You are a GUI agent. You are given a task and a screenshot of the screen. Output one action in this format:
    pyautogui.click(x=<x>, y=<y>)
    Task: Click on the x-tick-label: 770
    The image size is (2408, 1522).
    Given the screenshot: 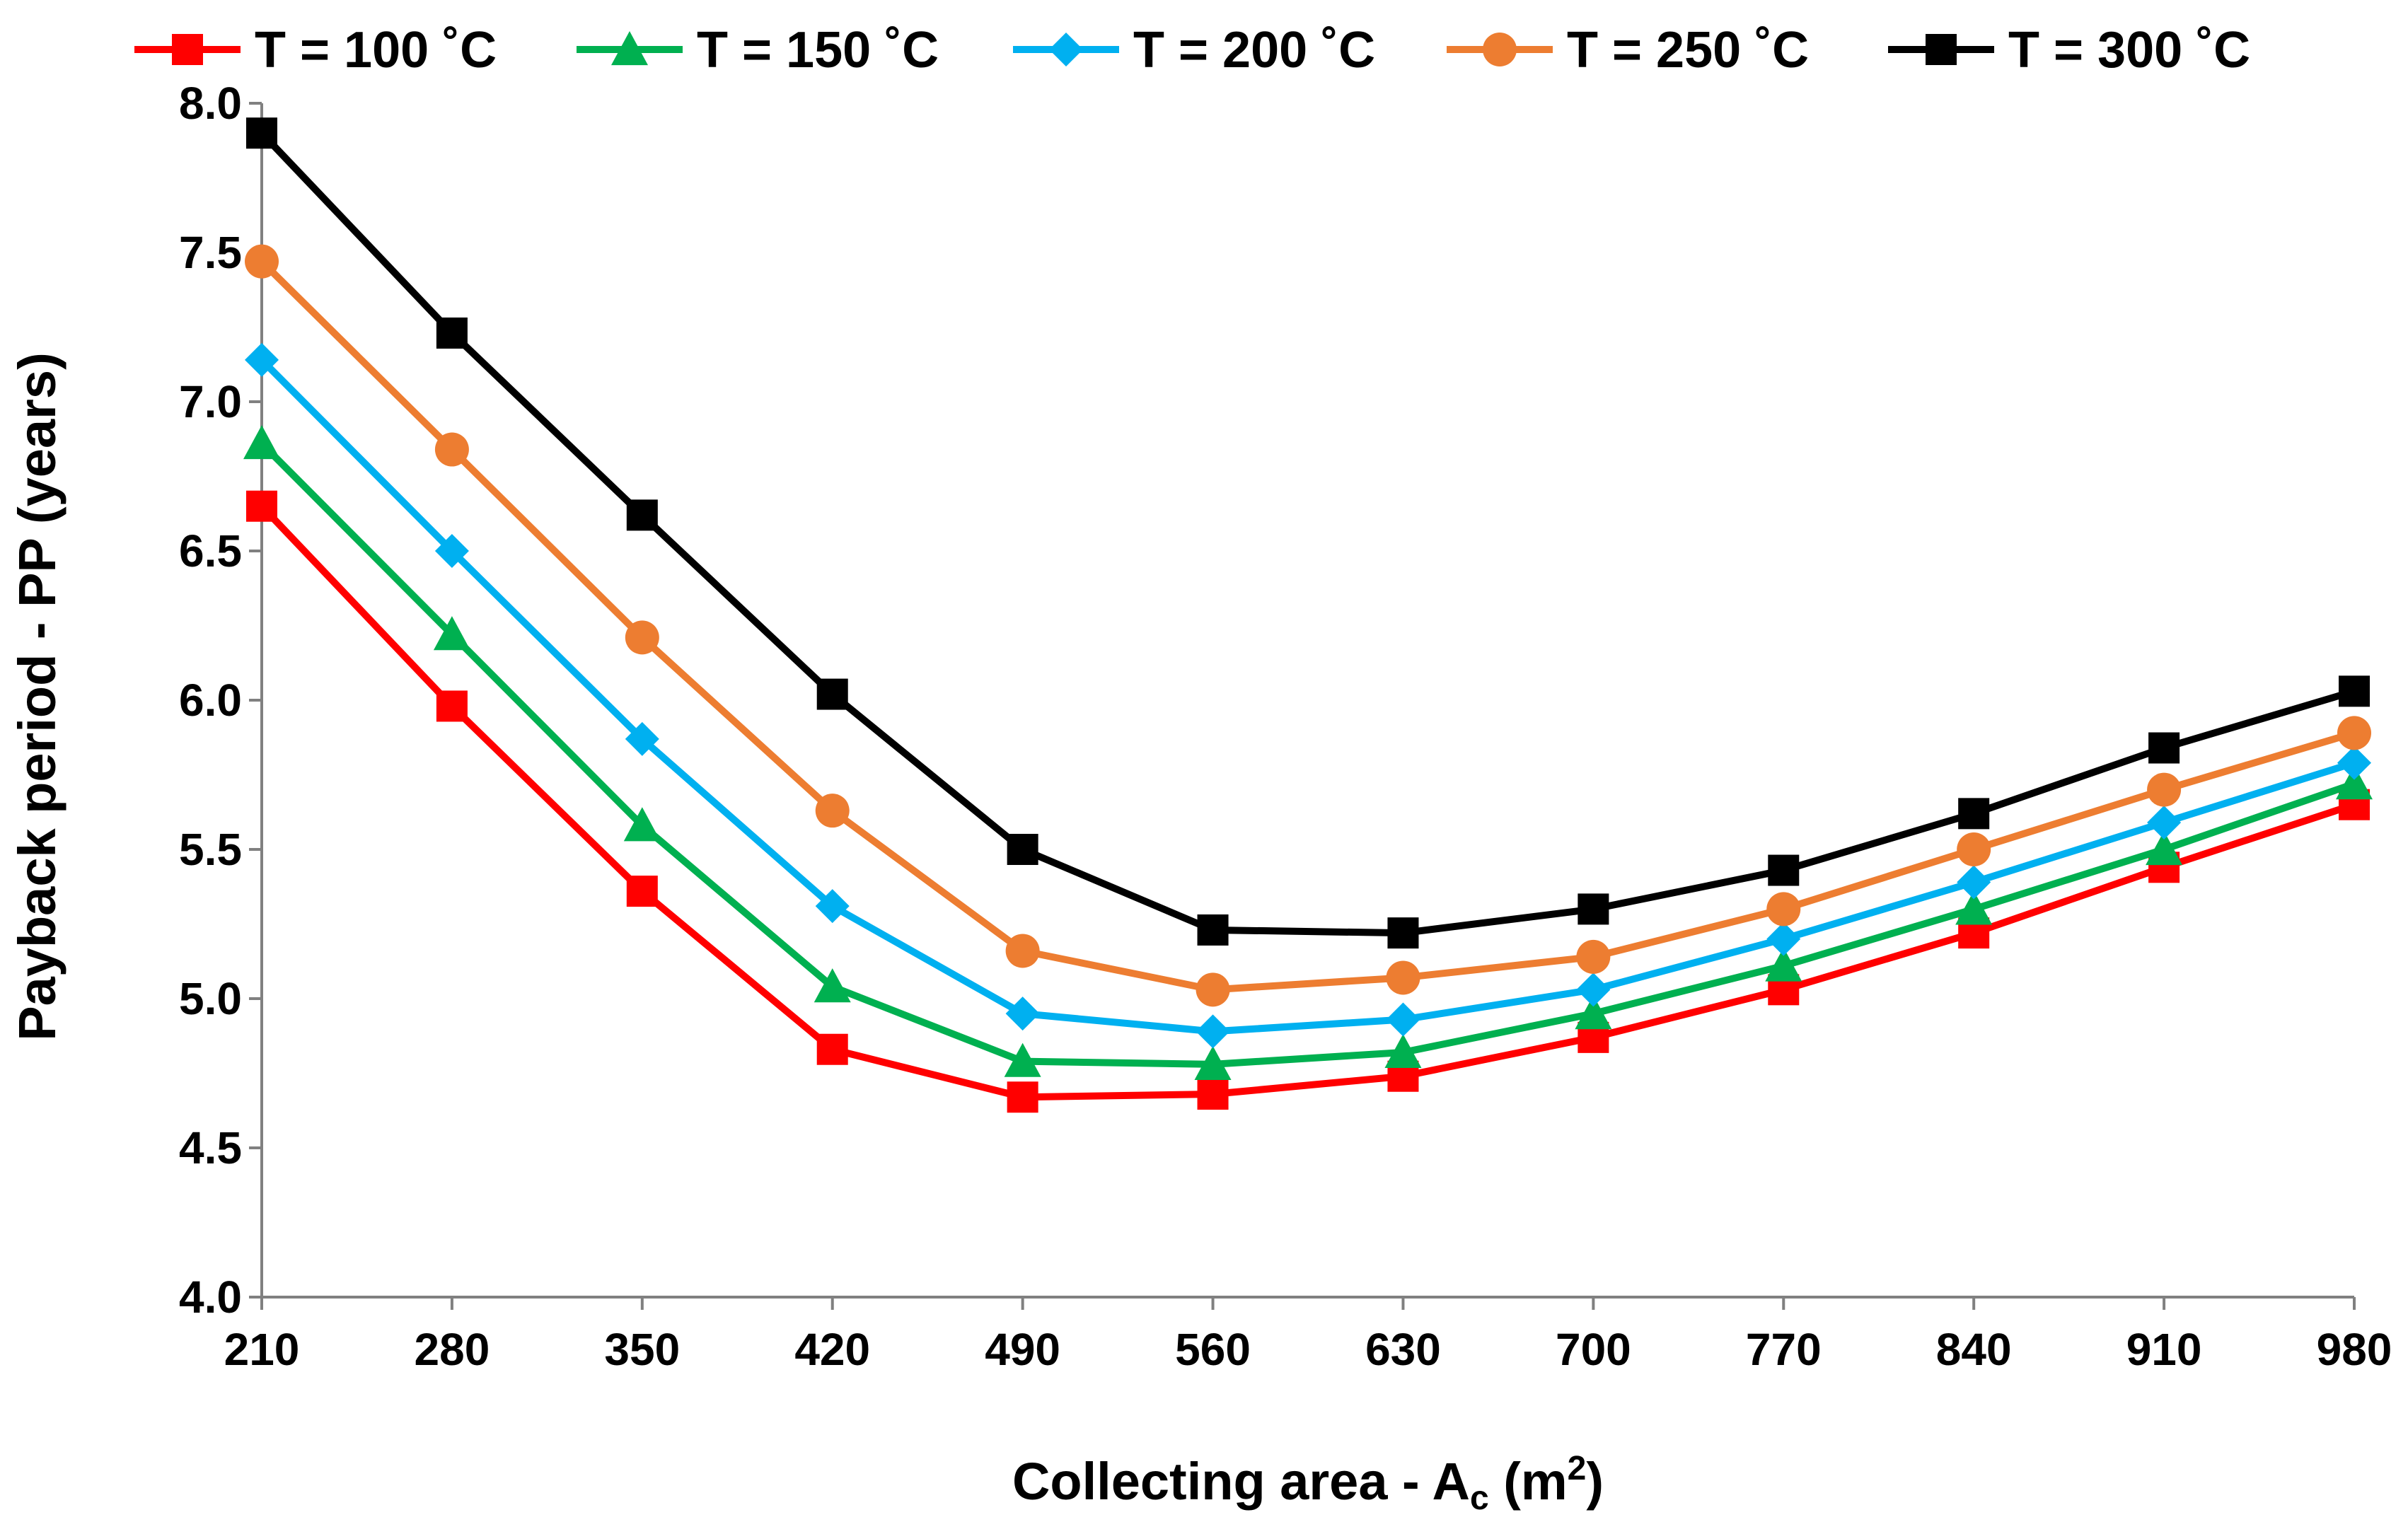 What is the action you would take?
    pyautogui.click(x=1784, y=1349)
    